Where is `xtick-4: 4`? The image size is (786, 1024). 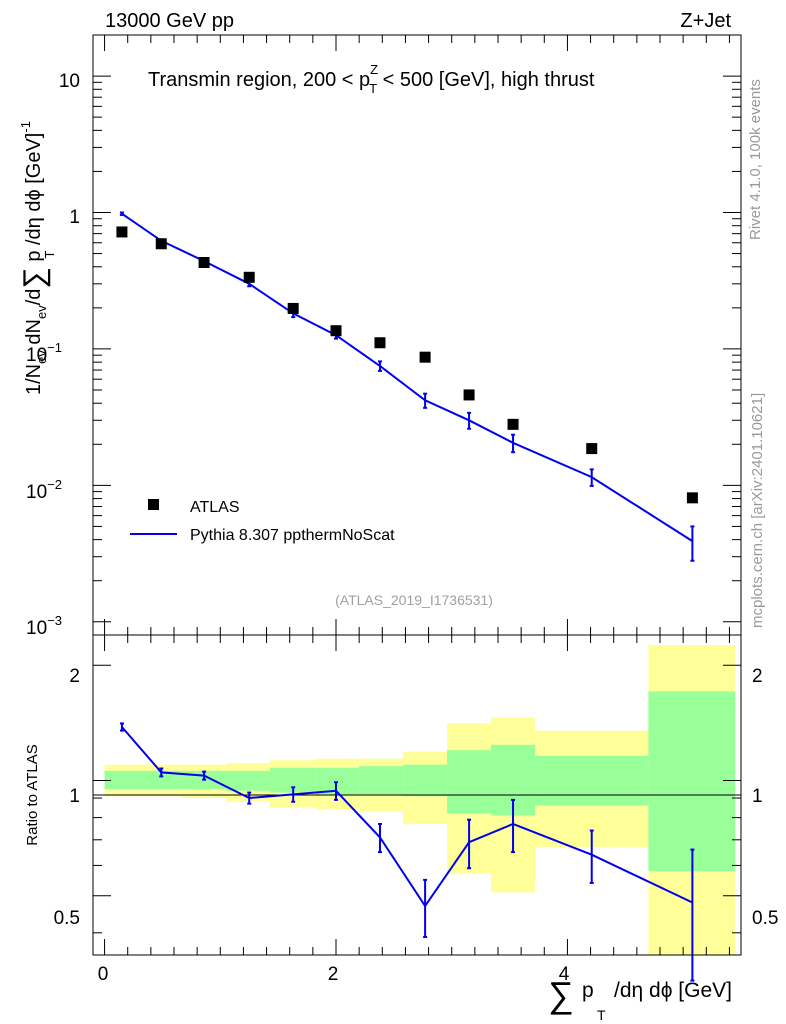 xtick-4: 4 is located at coordinates (564, 974).